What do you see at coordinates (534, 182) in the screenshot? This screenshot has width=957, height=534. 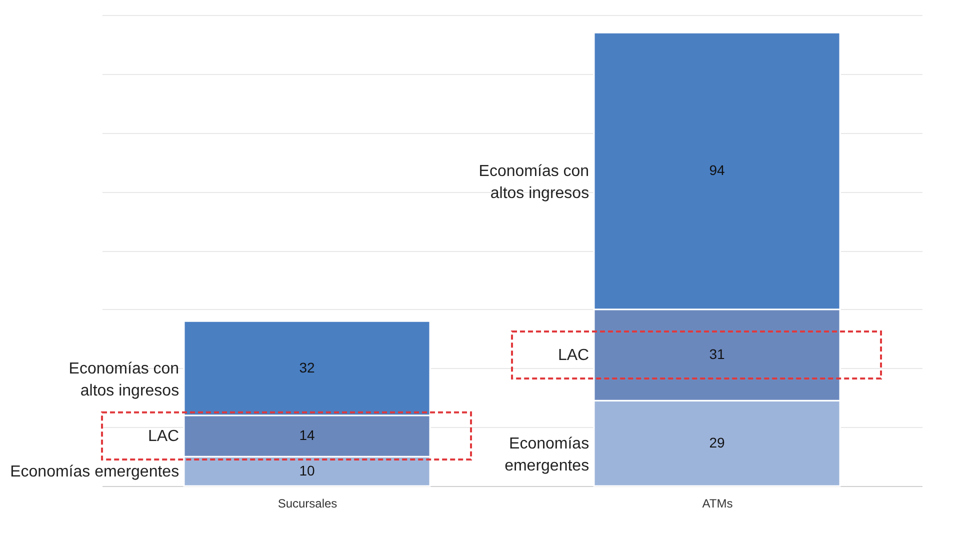 I see `series-label: Economías con altos ingresos` at bounding box center [534, 182].